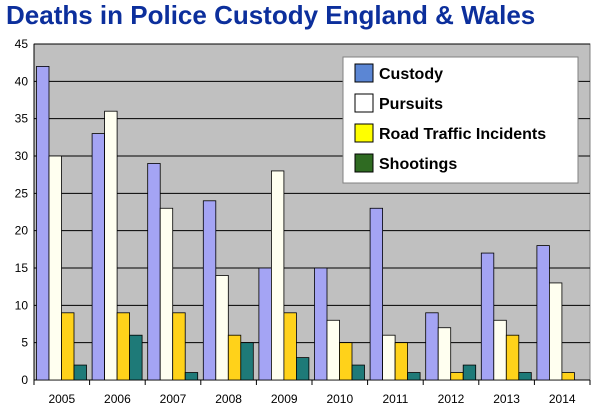 The width and height of the screenshot is (596, 409). Describe the element at coordinates (22, 156) in the screenshot. I see `y-tick-label: 30` at that location.